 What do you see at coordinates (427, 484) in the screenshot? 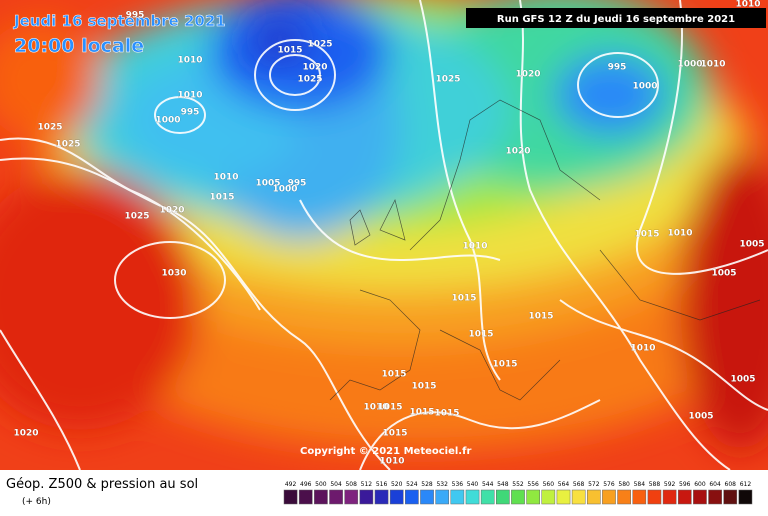
I see `scale-label: 528` at bounding box center [427, 484].